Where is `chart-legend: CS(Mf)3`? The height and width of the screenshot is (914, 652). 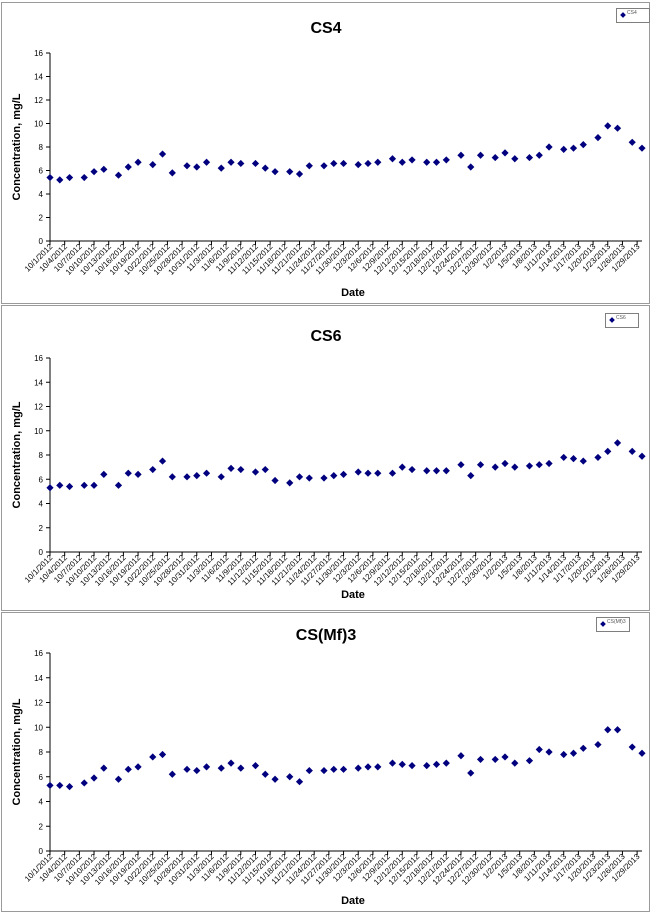
chart-legend: CS(Mf)3 is located at coordinates (613, 624).